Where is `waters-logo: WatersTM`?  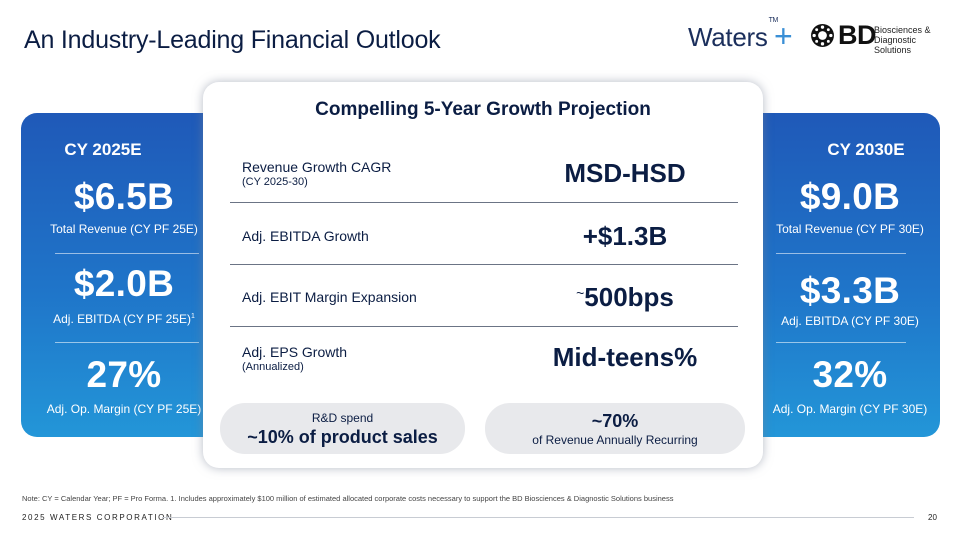
waters-logo: WatersTM is located at coordinates (733, 35).